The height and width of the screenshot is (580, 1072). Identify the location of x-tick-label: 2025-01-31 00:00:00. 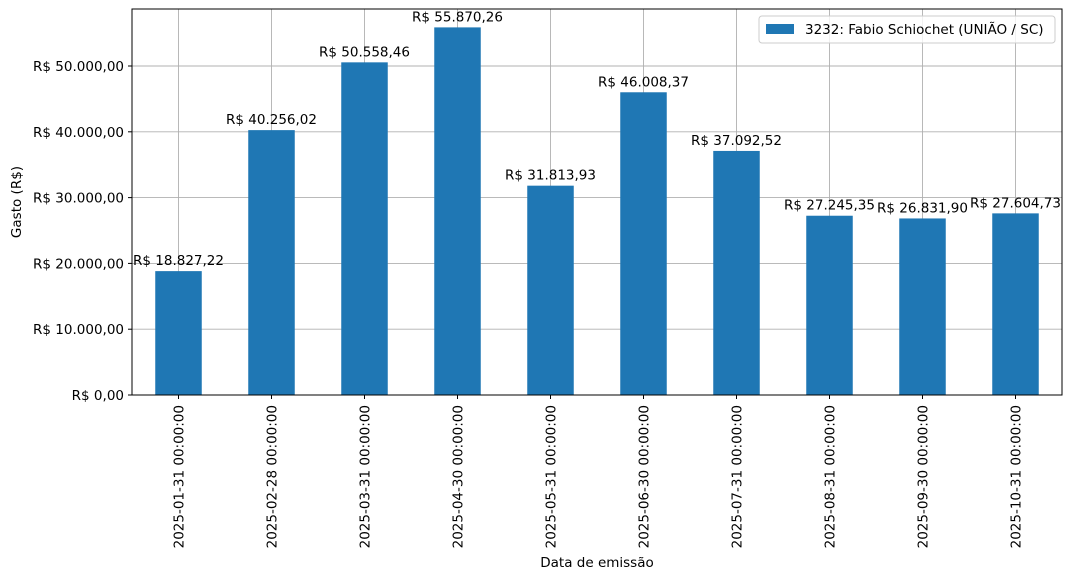
(180, 476).